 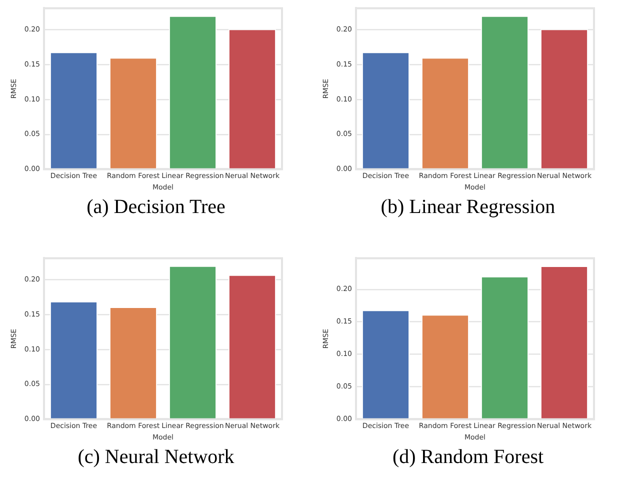 I want to click on text: (b) Linear Regression, so click(x=468, y=207).